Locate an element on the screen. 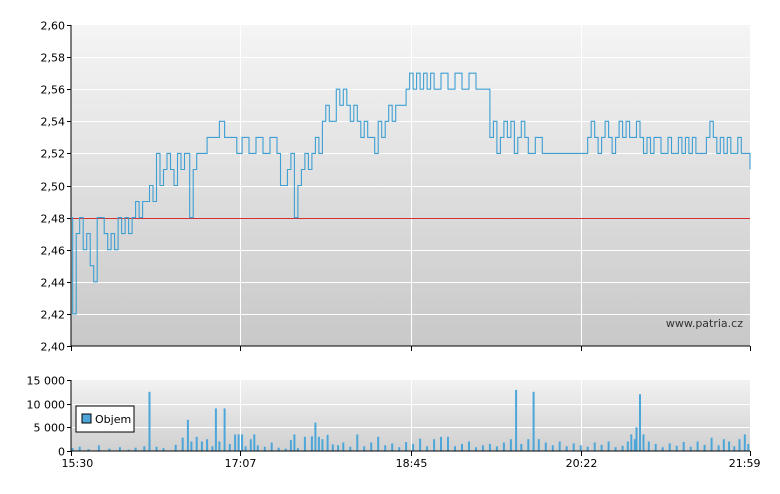  price-y-tick-label: 2,58 is located at coordinates (53, 58).